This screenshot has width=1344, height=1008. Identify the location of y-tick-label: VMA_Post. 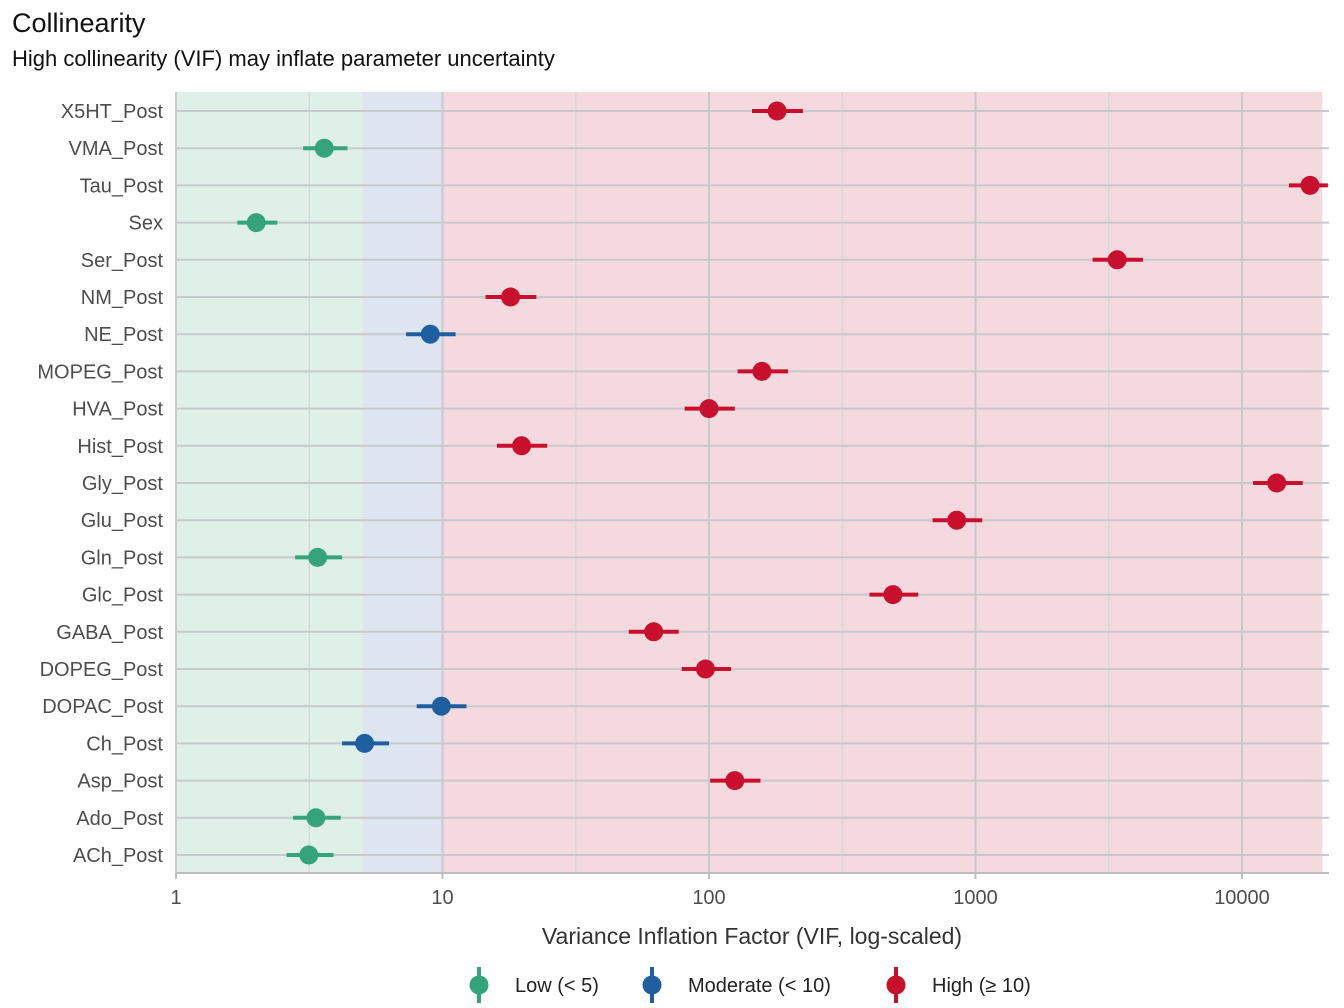
(116, 149).